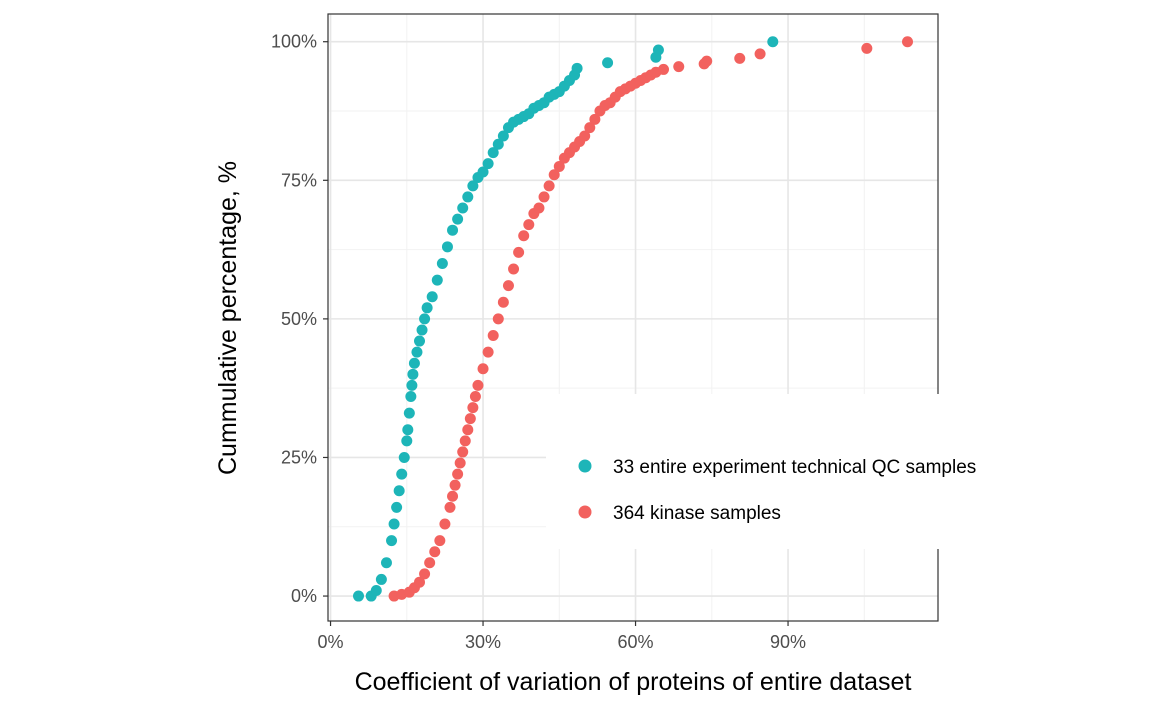 This screenshot has height=711, width=1152. Describe the element at coordinates (299, 319) in the screenshot. I see `y-tick-label: 50%` at that location.